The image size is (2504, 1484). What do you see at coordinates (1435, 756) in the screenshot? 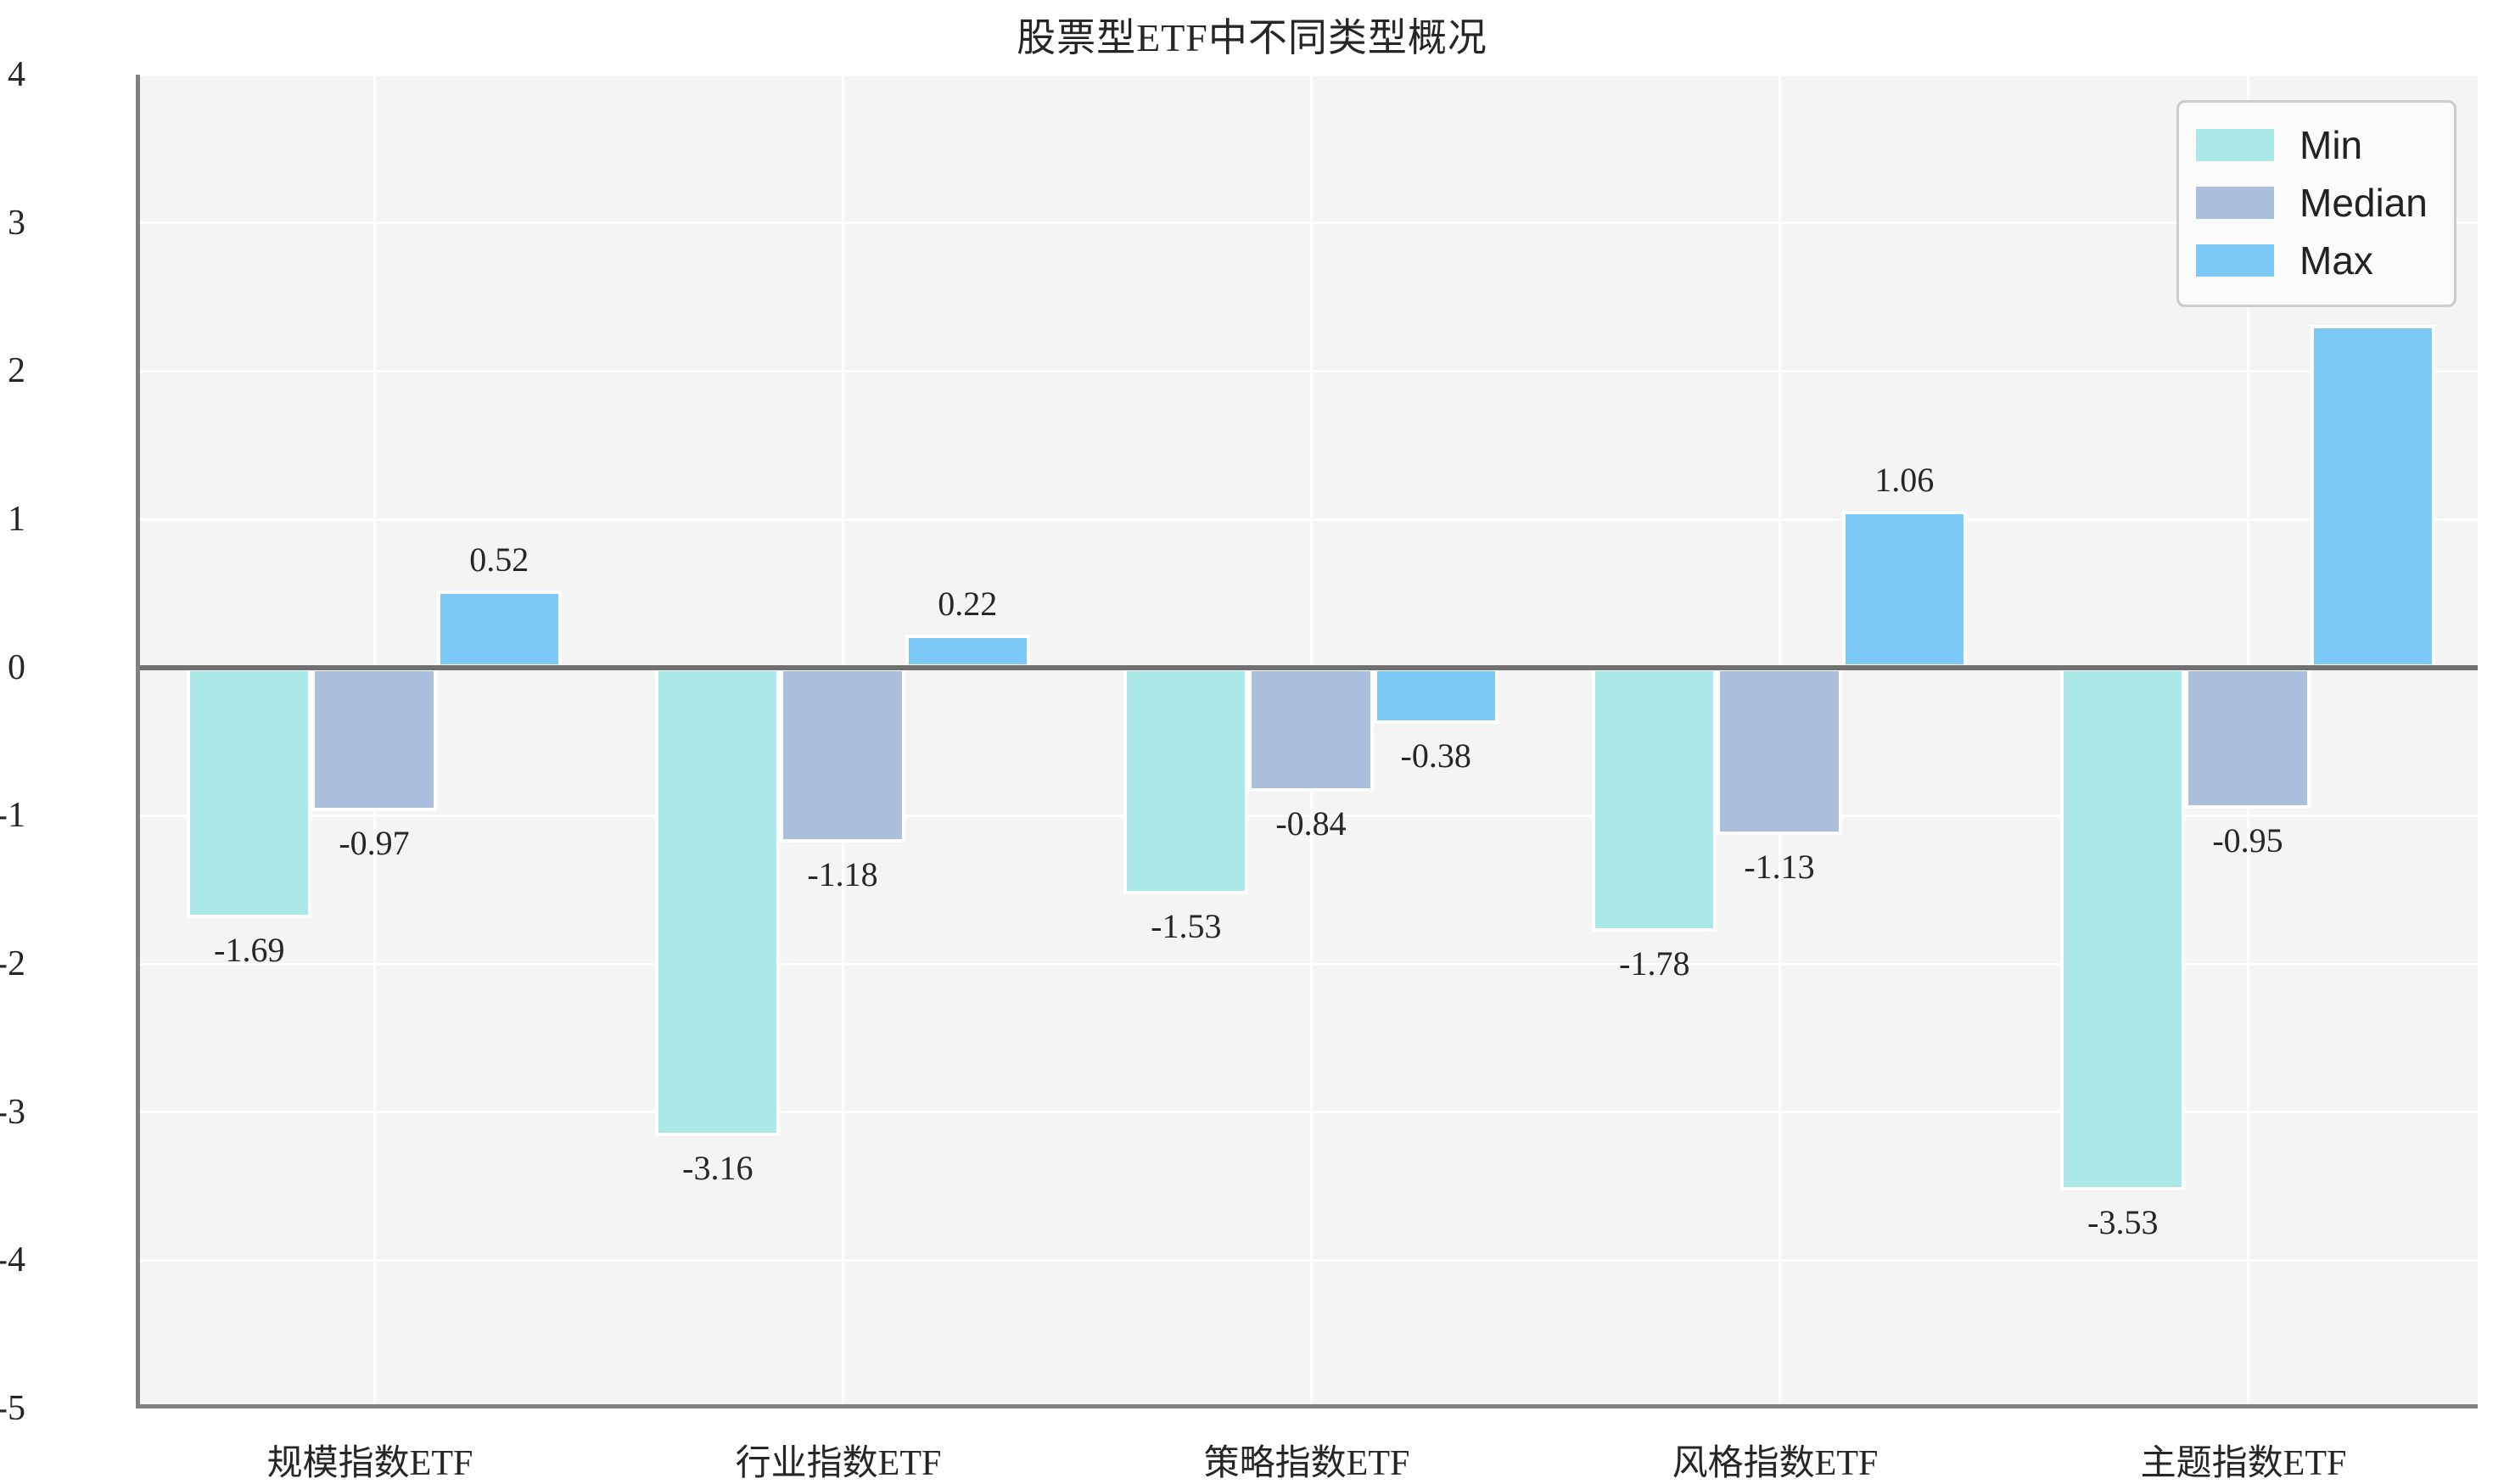
I see `bar-value-label: -0.38` at bounding box center [1435, 756].